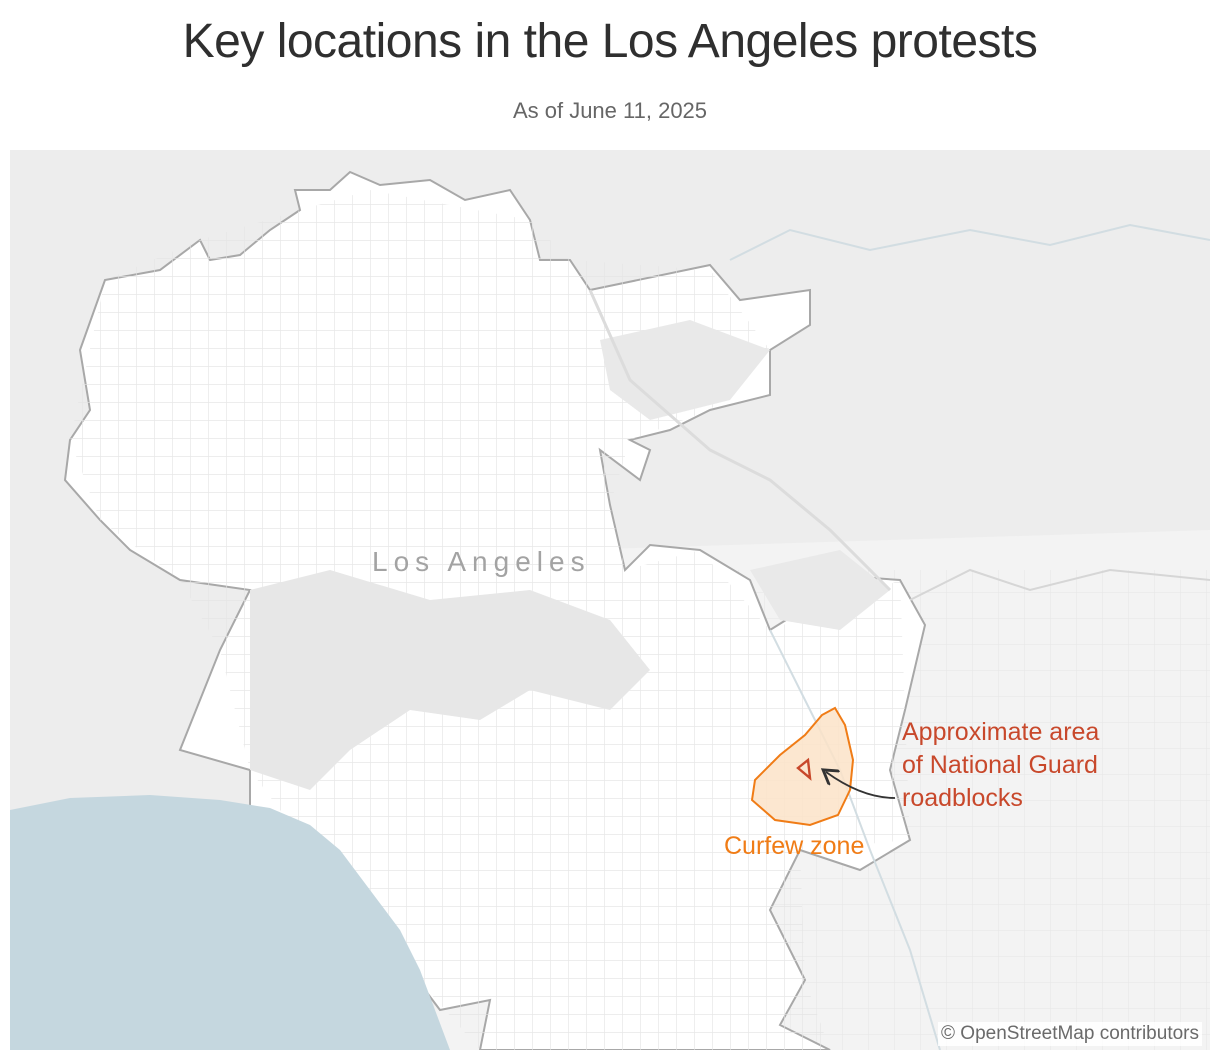 This screenshot has width=1220, height=1060. I want to click on national-guard-roadblocks, so click(804, 769).